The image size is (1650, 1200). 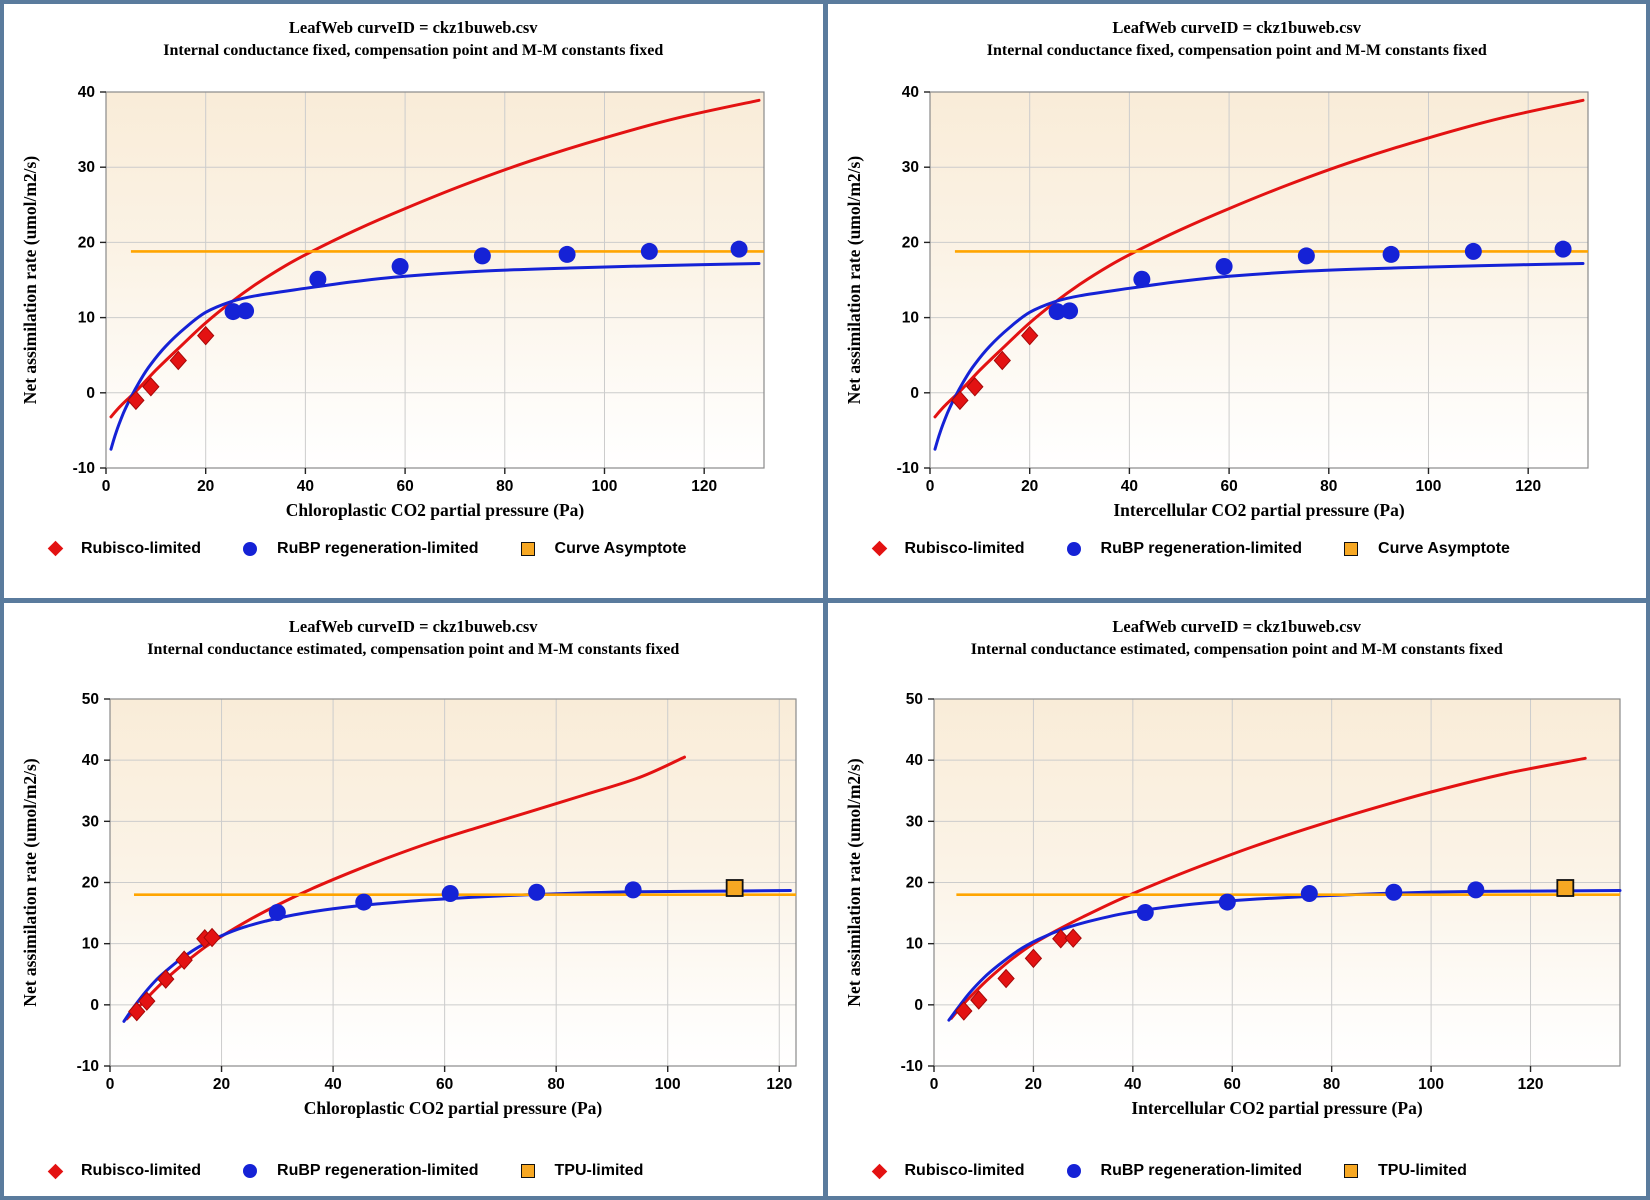 I want to click on rubisco-curve, so click(x=1258, y=258).